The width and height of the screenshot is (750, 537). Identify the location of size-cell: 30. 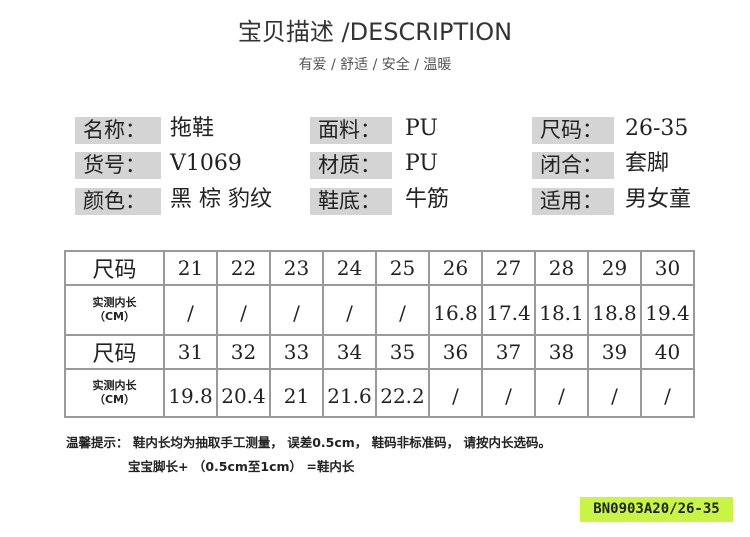
(667, 268).